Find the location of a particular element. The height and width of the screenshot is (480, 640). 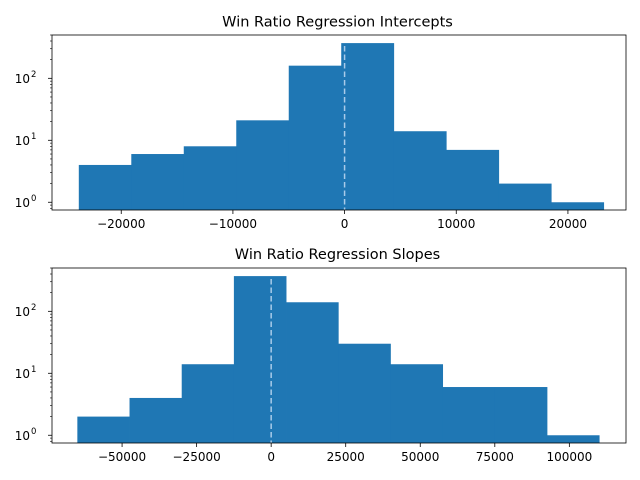

x-axis: −20000 −10000 0 10000 20000 is located at coordinates (342, 220).